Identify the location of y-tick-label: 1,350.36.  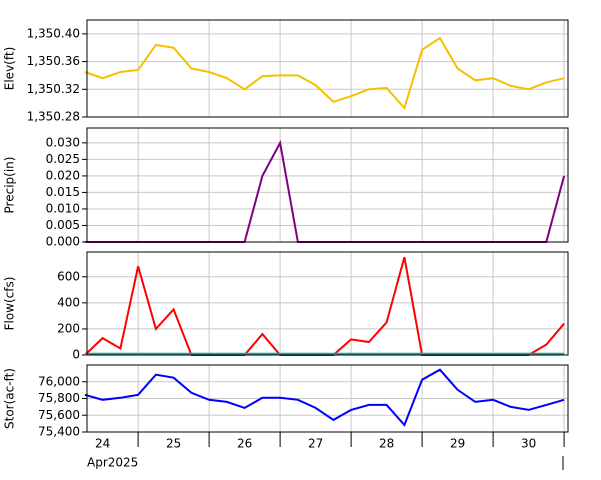
(53, 61).